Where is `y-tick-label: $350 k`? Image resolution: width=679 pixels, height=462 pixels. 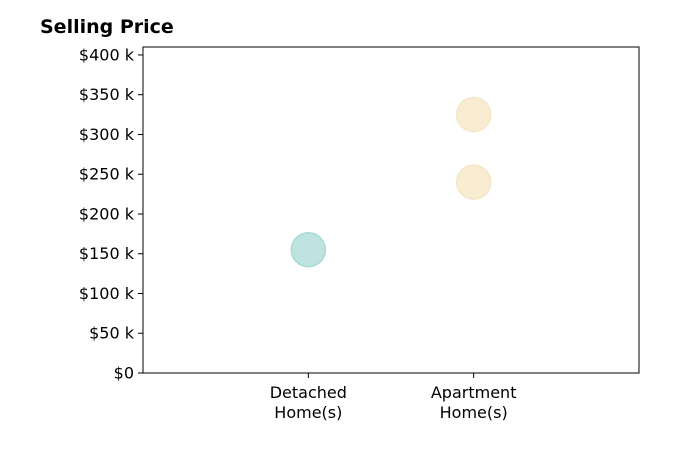
y-tick-label: $350 k is located at coordinates (107, 94).